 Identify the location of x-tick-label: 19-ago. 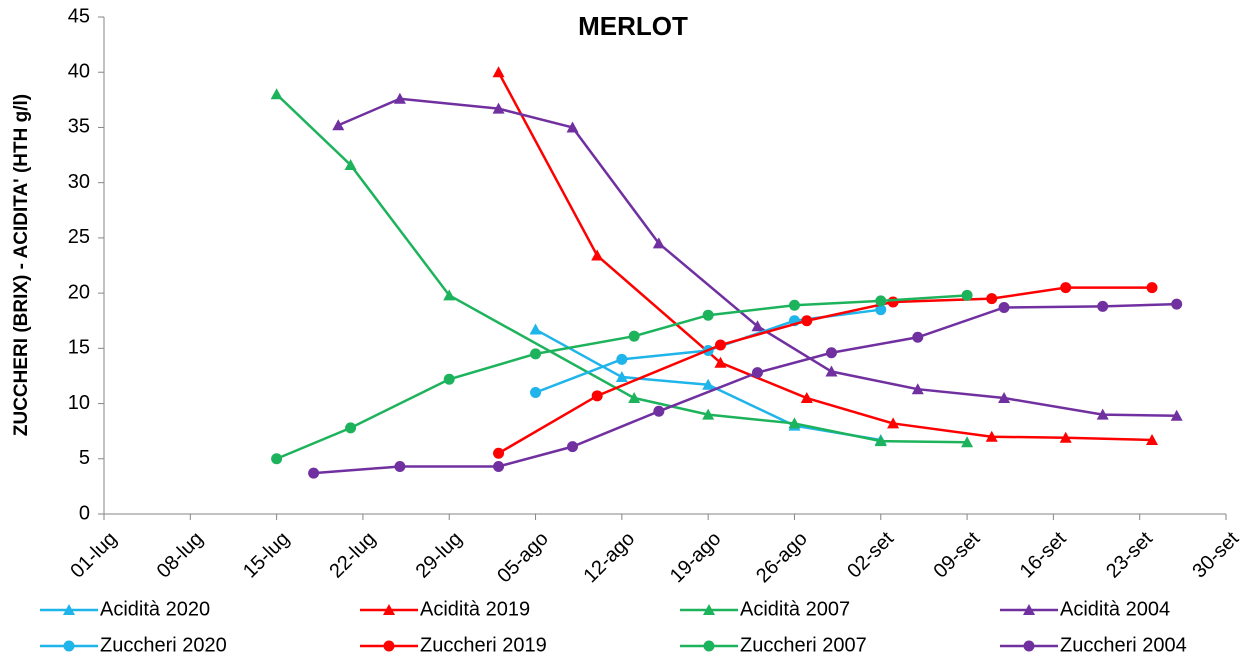
(696, 558).